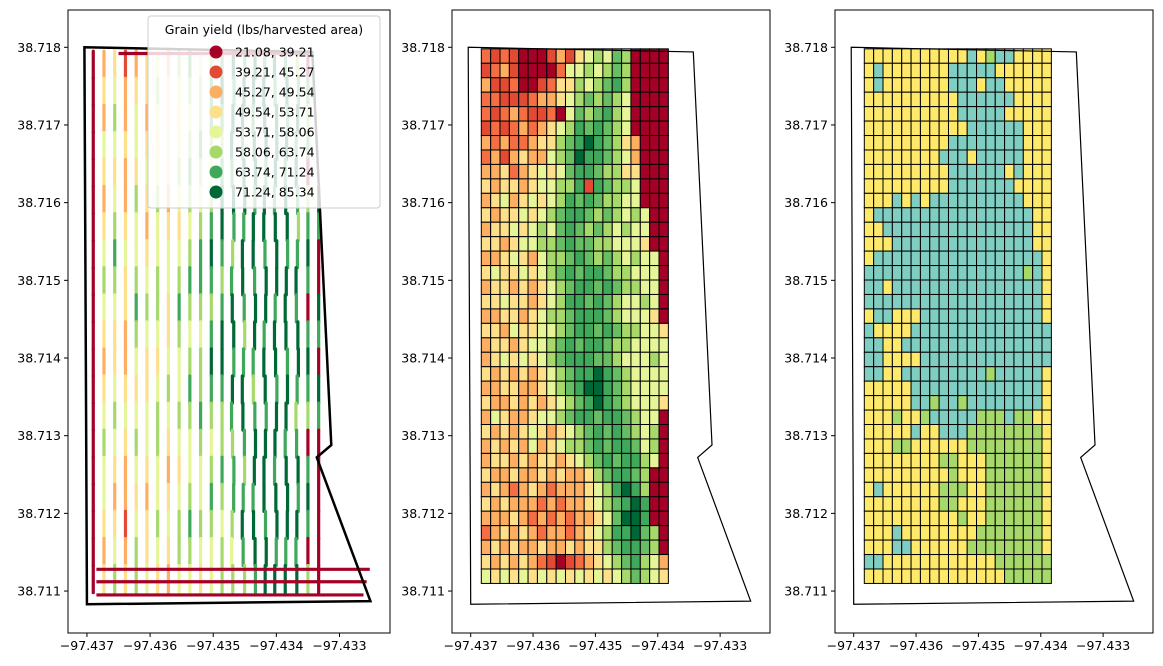  I want to click on y-tick-label: 38.712, so click(39, 513).